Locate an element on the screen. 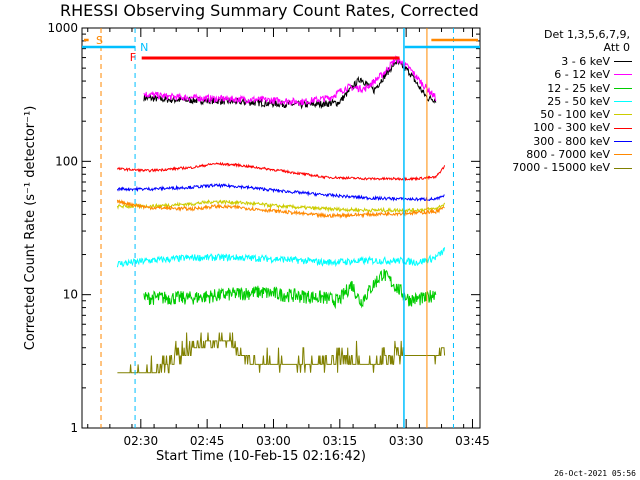 The image size is (640, 480). night-marker-label: N is located at coordinates (144, 47).